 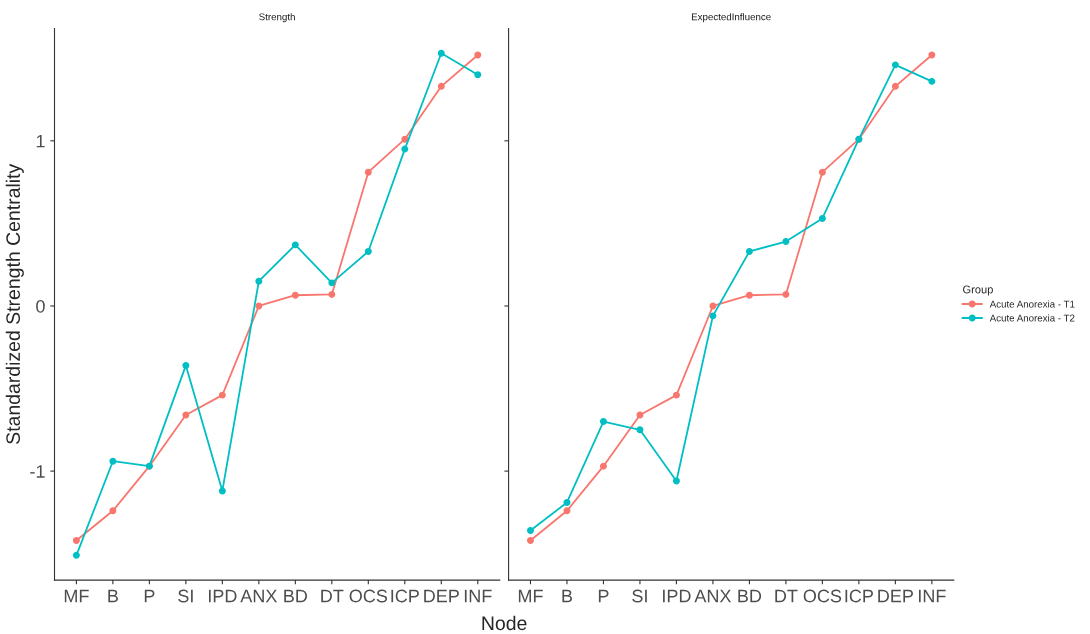 I want to click on legend-label: Acute Anorexia - T1, so click(x=1032, y=304).